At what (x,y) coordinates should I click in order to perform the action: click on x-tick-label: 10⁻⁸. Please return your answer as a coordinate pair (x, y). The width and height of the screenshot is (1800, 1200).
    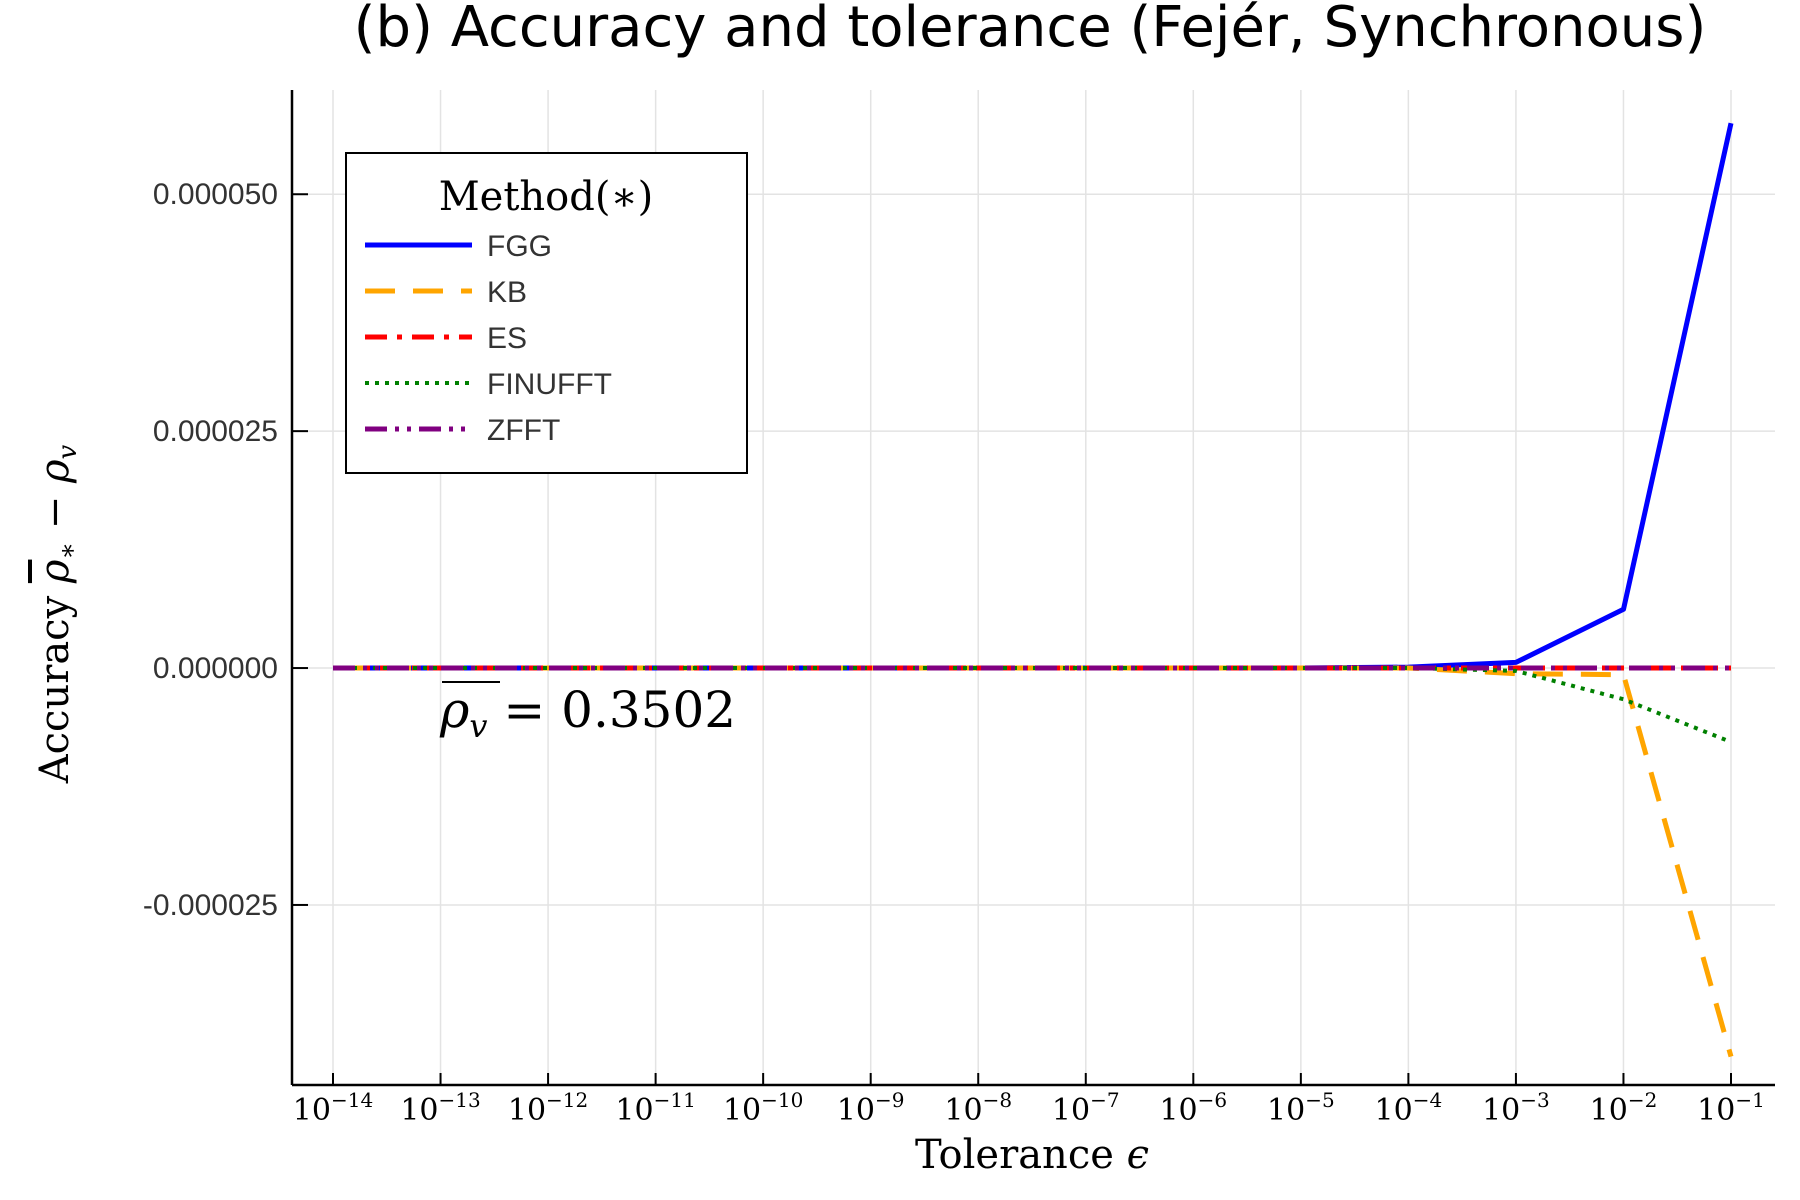
    Looking at the image, I should click on (978, 1108).